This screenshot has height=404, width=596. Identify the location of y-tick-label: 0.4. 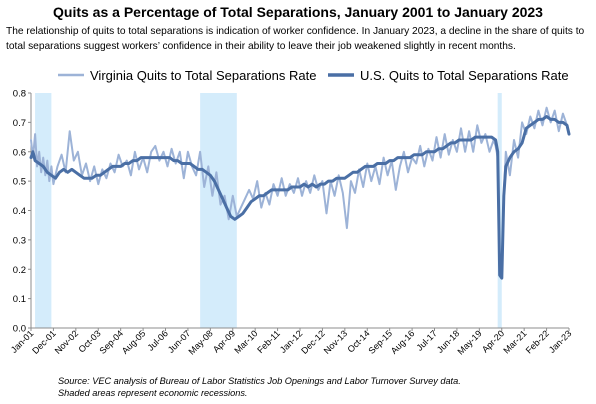
(19, 211).